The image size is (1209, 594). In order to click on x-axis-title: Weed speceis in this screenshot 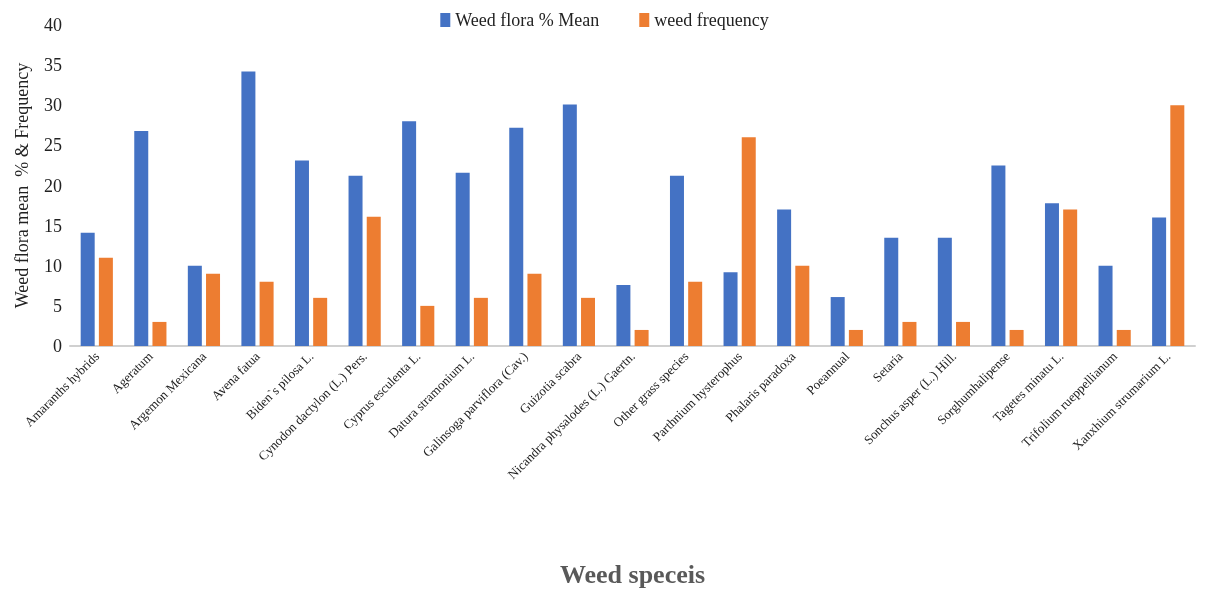, I will do `click(632, 574)`.